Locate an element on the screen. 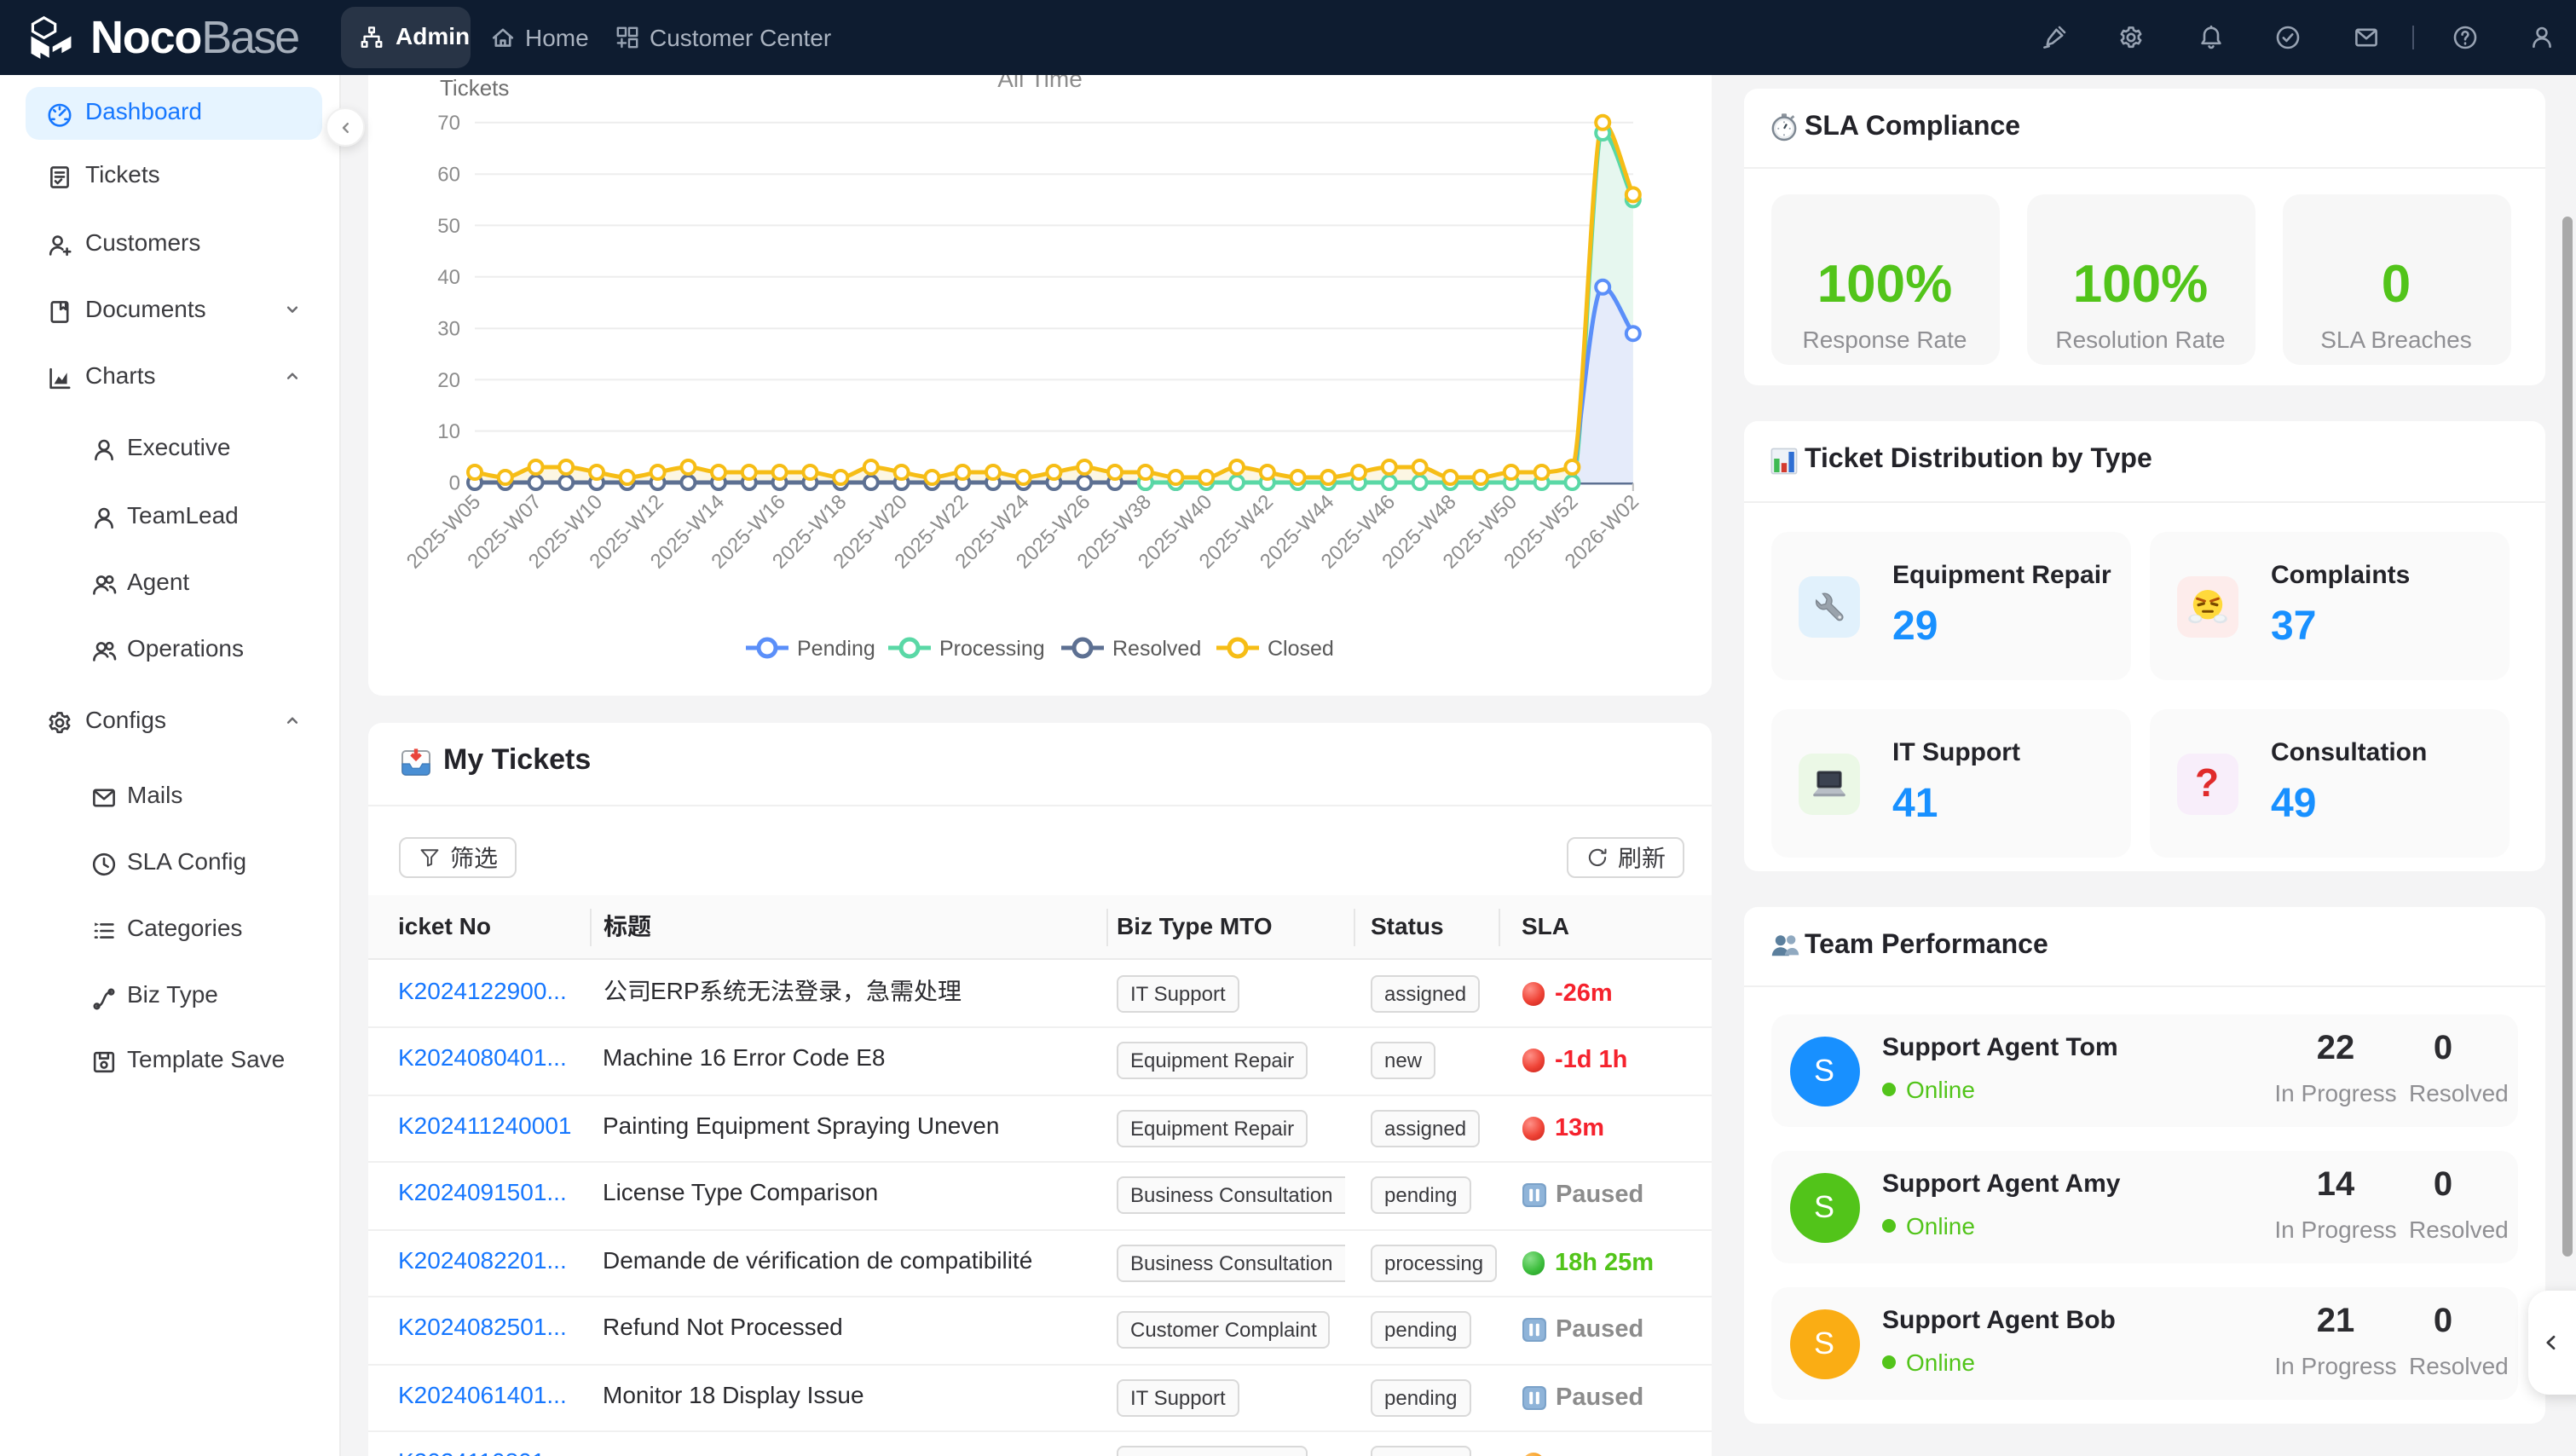 The width and height of the screenshot is (2576, 1456). svg-text: 30 is located at coordinates (448, 329).